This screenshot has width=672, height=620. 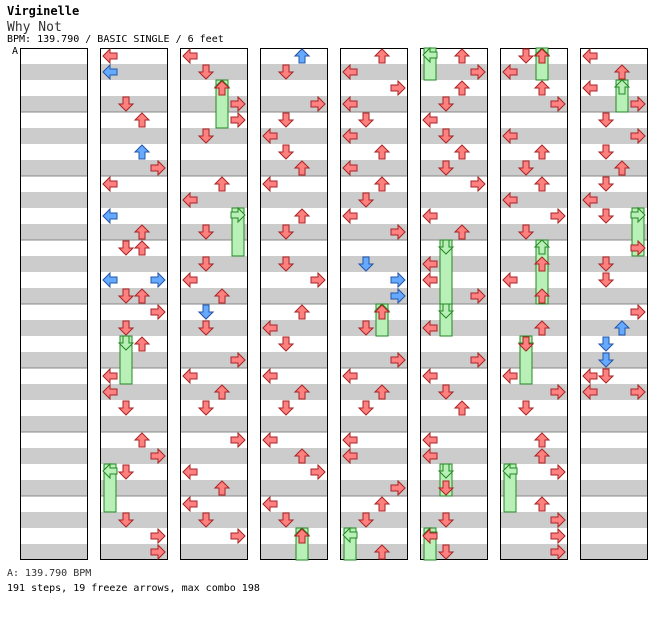 What do you see at coordinates (34, 27) in the screenshot?
I see `song-subtitle: Why Not` at bounding box center [34, 27].